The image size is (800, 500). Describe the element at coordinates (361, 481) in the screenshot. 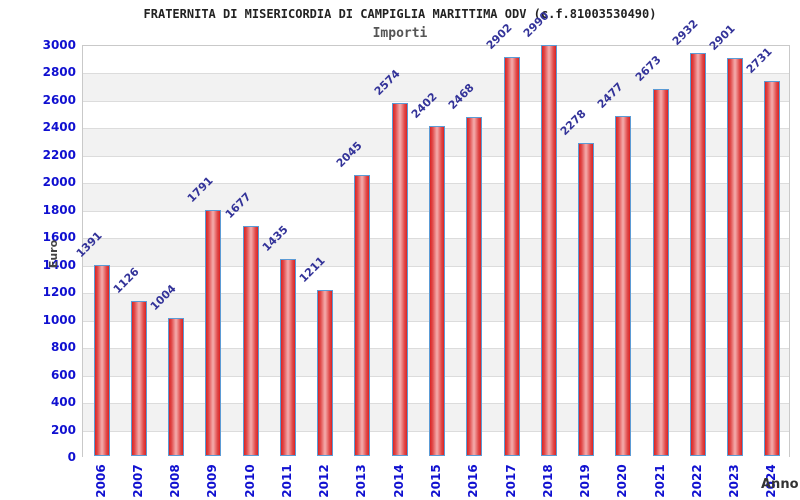

I see `x-tick-label: 2013` at that location.